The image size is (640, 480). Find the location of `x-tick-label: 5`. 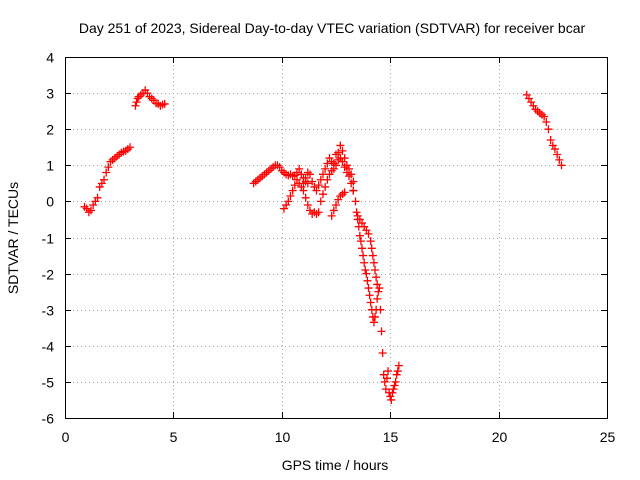

x-tick-label: 5 is located at coordinates (174, 437).